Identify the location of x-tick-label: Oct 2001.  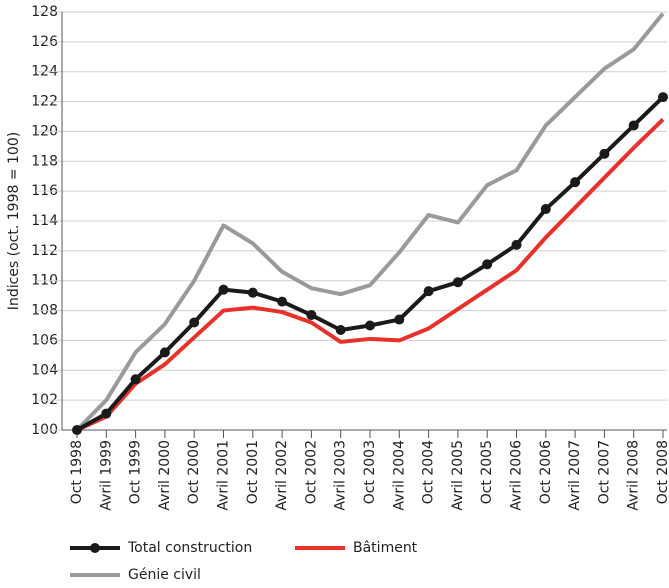
(253, 472).